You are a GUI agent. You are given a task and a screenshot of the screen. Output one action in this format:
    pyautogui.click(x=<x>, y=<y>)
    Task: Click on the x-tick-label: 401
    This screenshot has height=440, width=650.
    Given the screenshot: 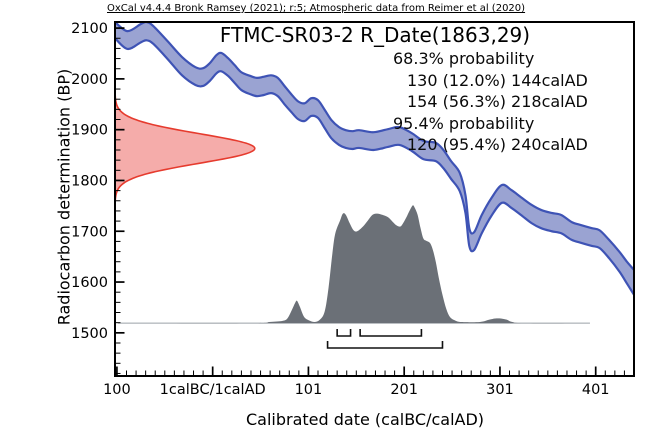 What is the action you would take?
    pyautogui.click(x=596, y=390)
    